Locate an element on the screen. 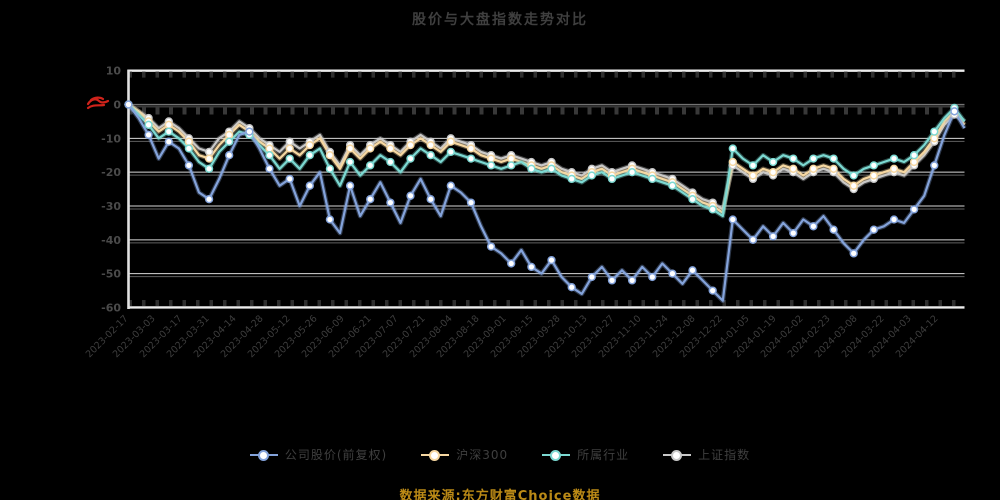 The image size is (1000, 500). y-tick-label: 0 is located at coordinates (117, 105).